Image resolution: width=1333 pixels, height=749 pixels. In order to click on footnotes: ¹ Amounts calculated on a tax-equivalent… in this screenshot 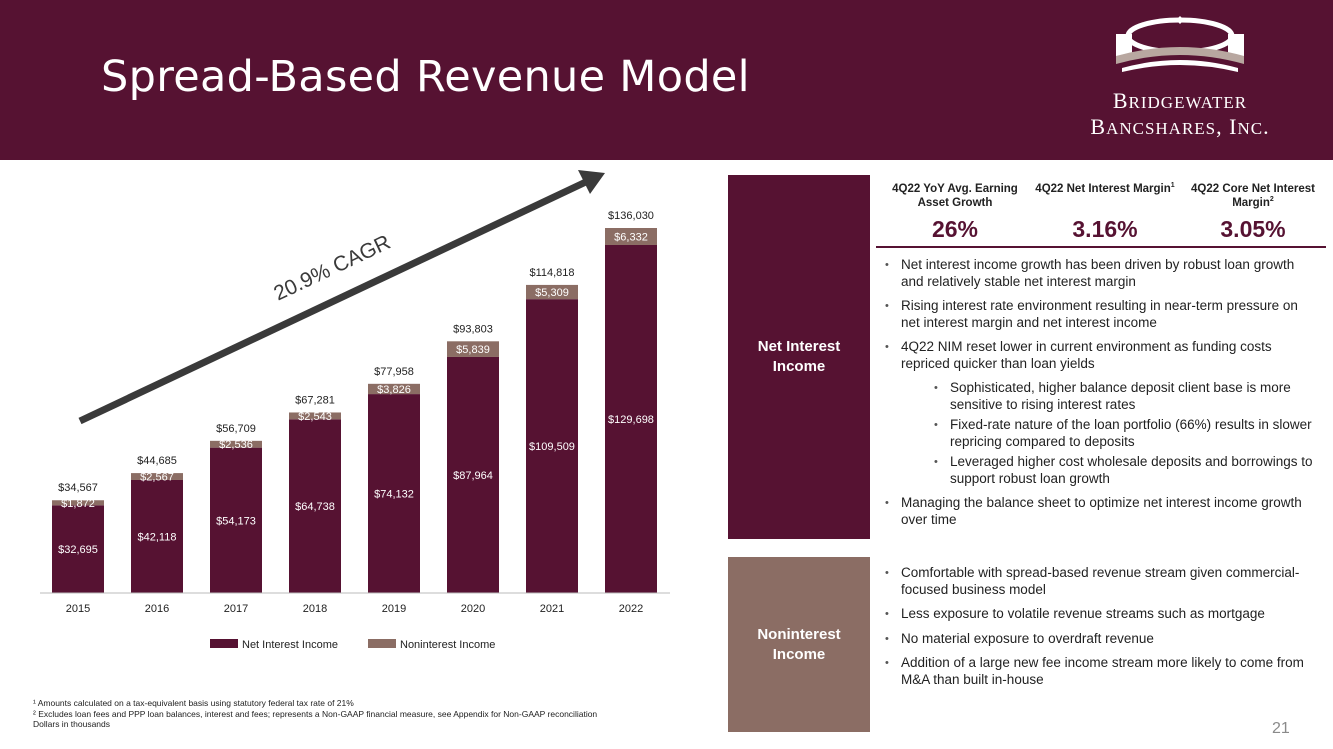, I will do `click(333, 714)`.